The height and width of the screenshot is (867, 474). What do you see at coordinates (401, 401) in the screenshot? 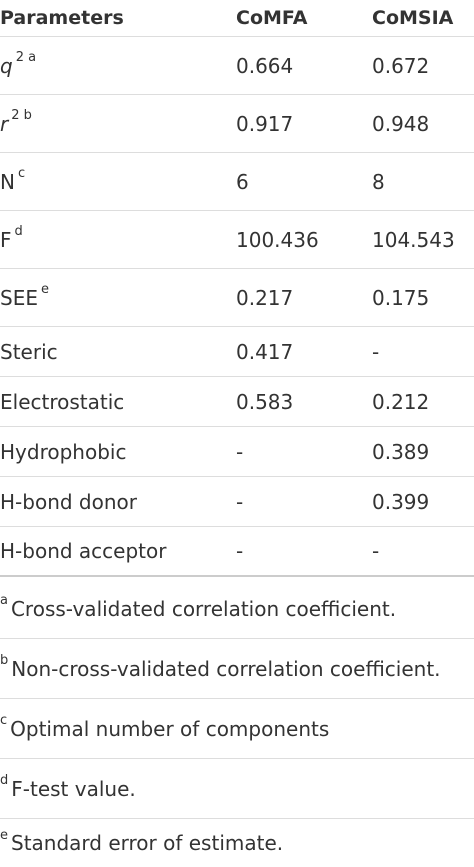
I see `comsia-cell: 0.212` at bounding box center [401, 401].